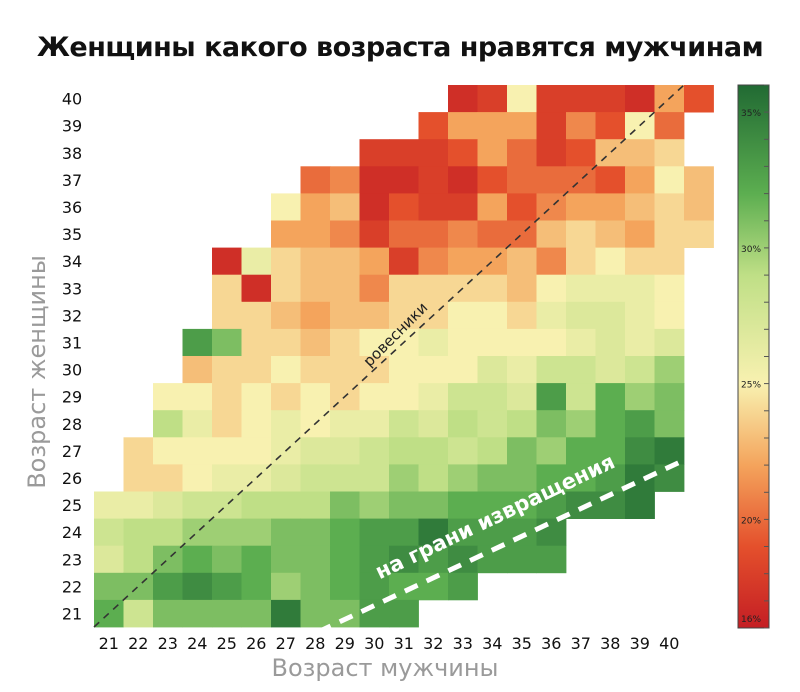  Describe the element at coordinates (669, 643) in the screenshot. I see `x-tick-label: 40` at that location.